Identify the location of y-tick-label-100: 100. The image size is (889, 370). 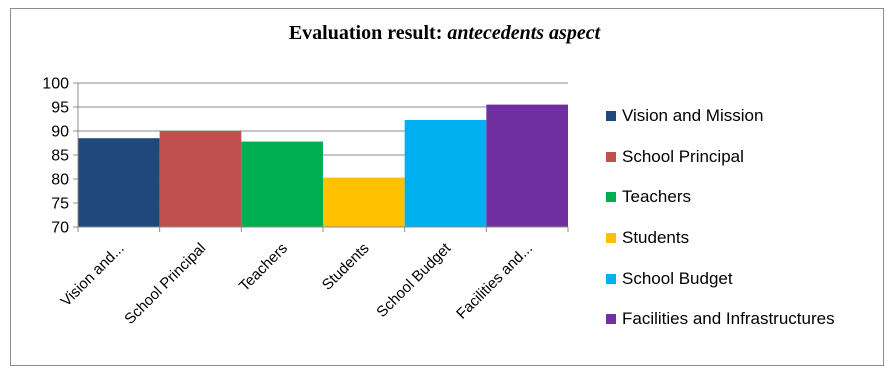
(55, 84).